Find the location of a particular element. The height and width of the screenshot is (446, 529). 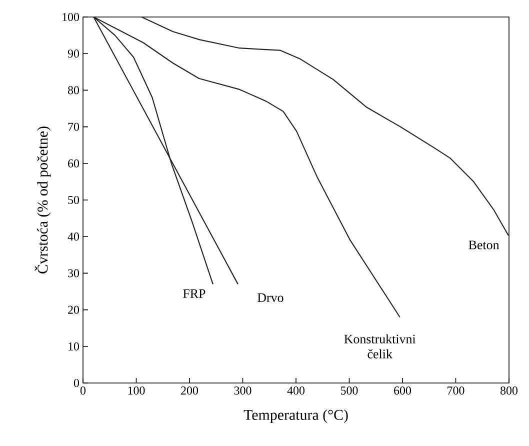

y-tick-label: 60 is located at coordinates (74, 163).